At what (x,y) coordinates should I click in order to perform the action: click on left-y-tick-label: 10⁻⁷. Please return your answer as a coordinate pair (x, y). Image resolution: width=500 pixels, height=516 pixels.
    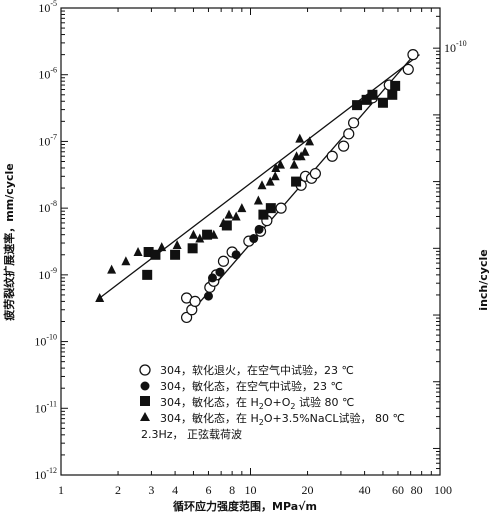
    Looking at the image, I should click on (47, 140).